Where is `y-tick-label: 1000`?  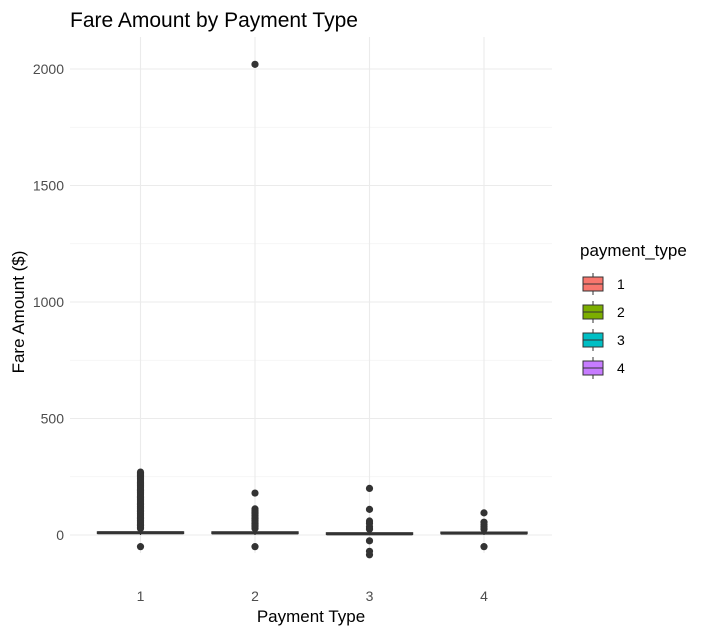
y-tick-label: 1000 is located at coordinates (48, 302).